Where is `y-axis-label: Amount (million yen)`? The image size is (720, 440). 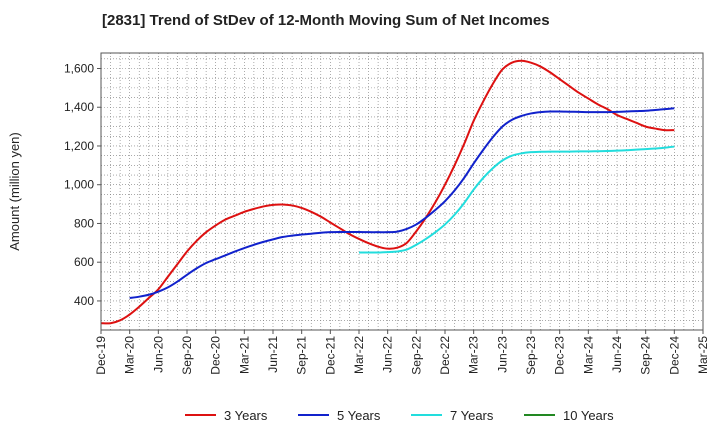 y-axis-label: Amount (million yen) is located at coordinates (14, 191).